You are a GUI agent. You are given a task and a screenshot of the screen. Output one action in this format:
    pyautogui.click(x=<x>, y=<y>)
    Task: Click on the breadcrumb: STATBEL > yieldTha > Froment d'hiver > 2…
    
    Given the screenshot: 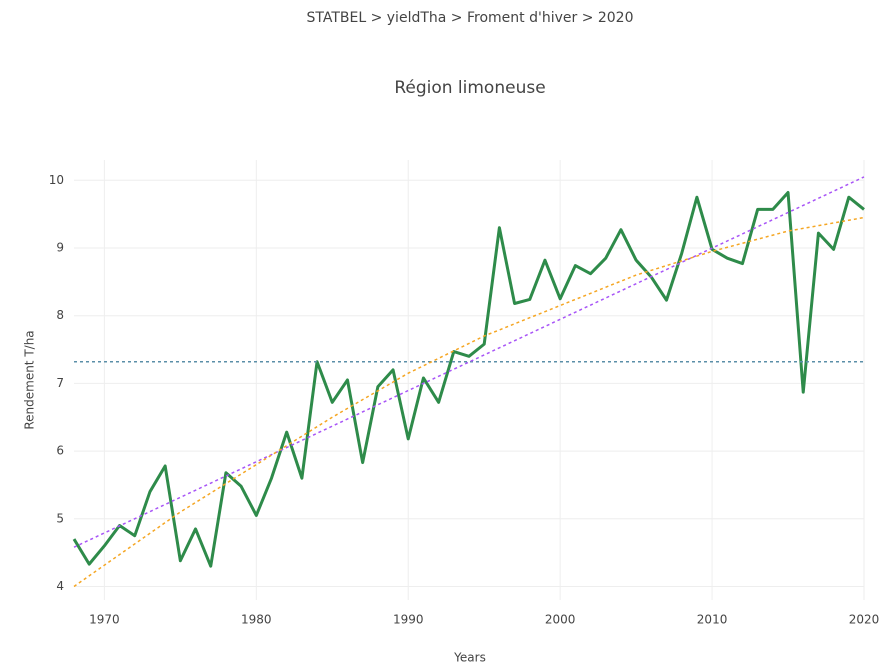 What is the action you would take?
    pyautogui.click(x=470, y=18)
    